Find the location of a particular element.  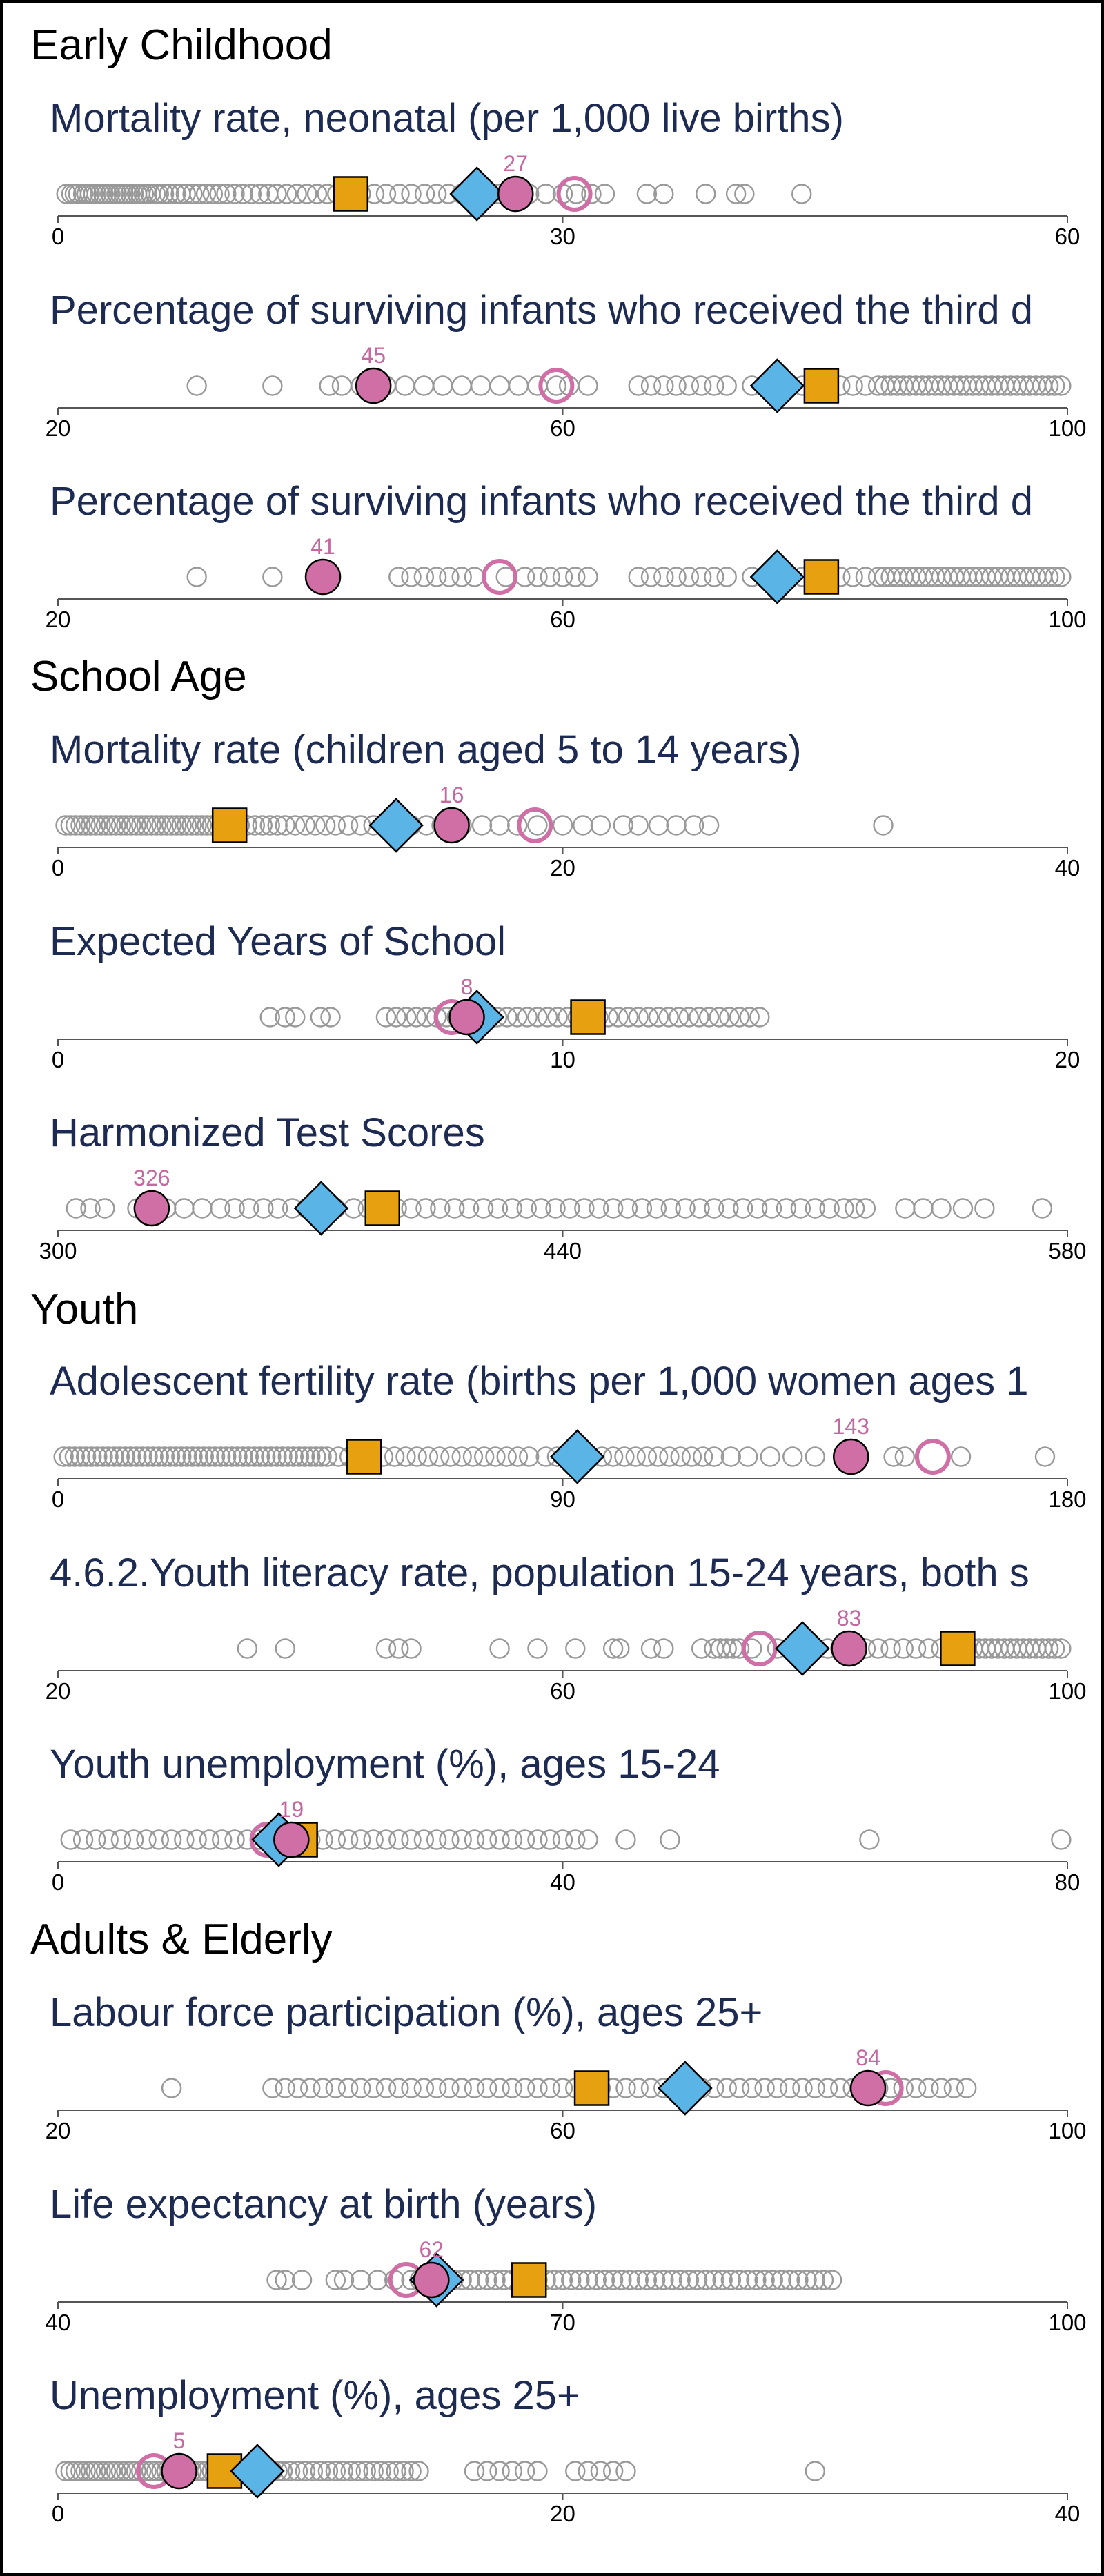

x-tick-label: 20 is located at coordinates (58, 2130).